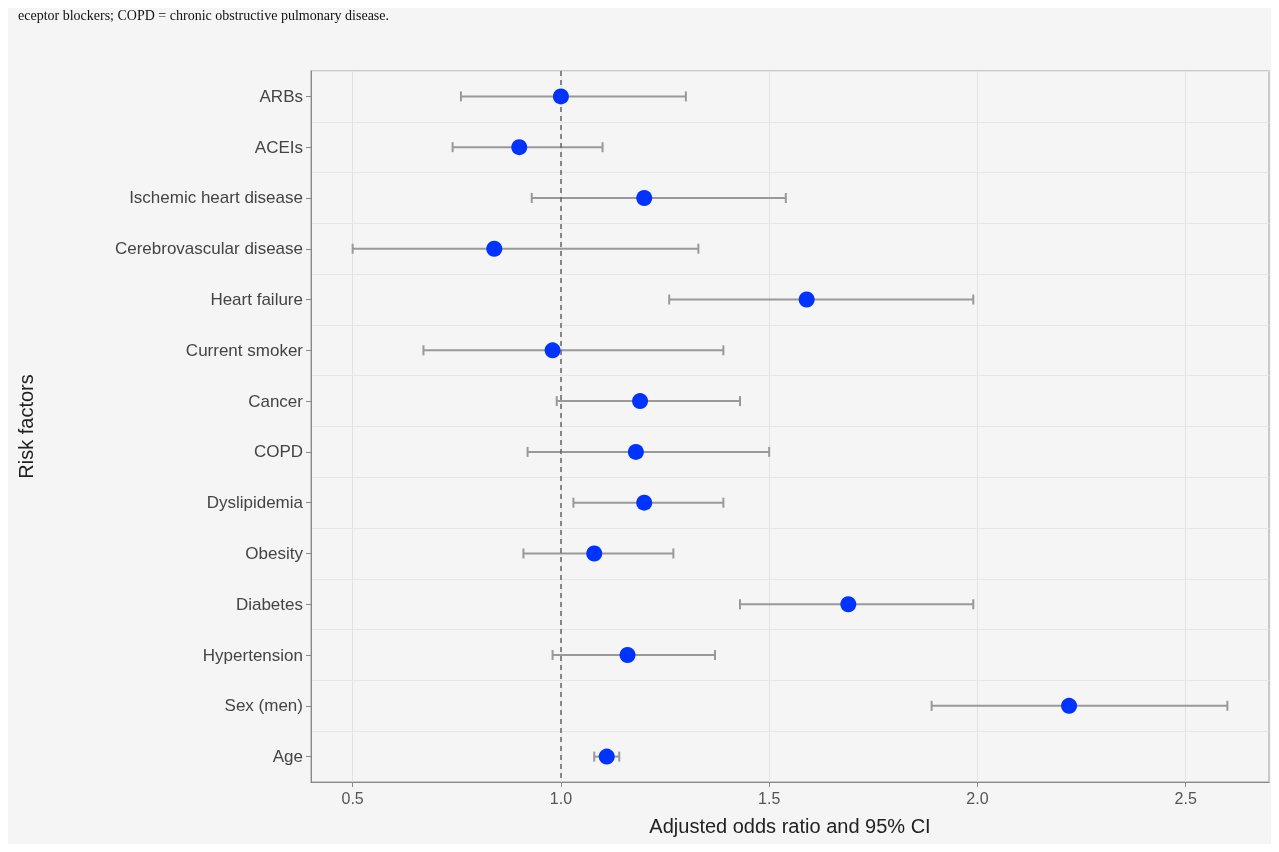 The width and height of the screenshot is (1279, 852). What do you see at coordinates (208, 249) in the screenshot?
I see `y-tick-label: Cerebrovascular disease` at bounding box center [208, 249].